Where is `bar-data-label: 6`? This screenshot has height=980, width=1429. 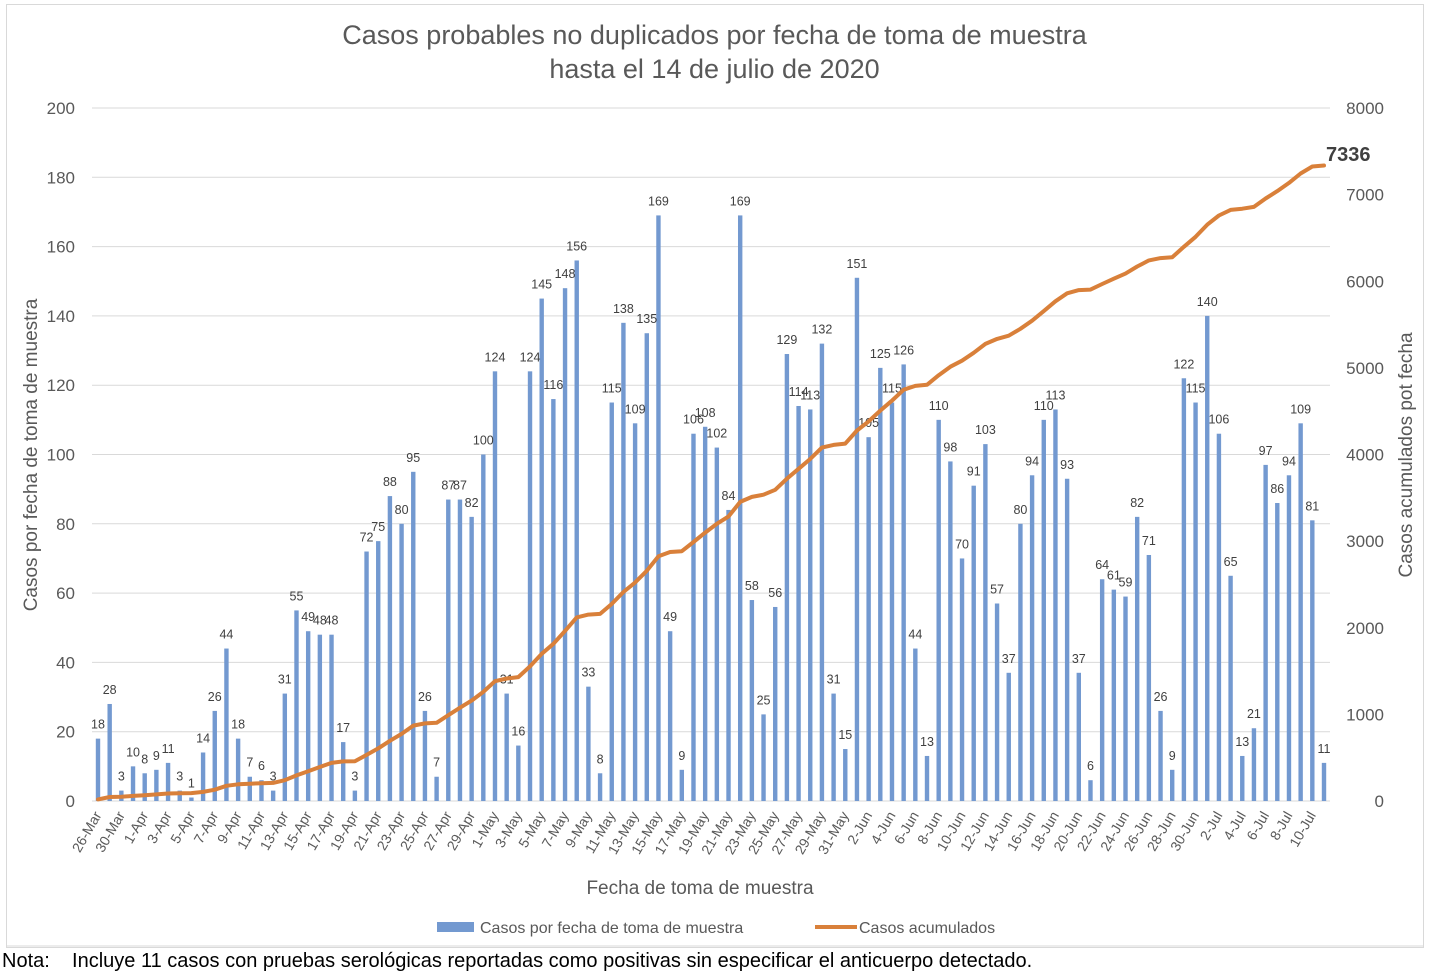
bar-data-label: 6 is located at coordinates (1090, 766).